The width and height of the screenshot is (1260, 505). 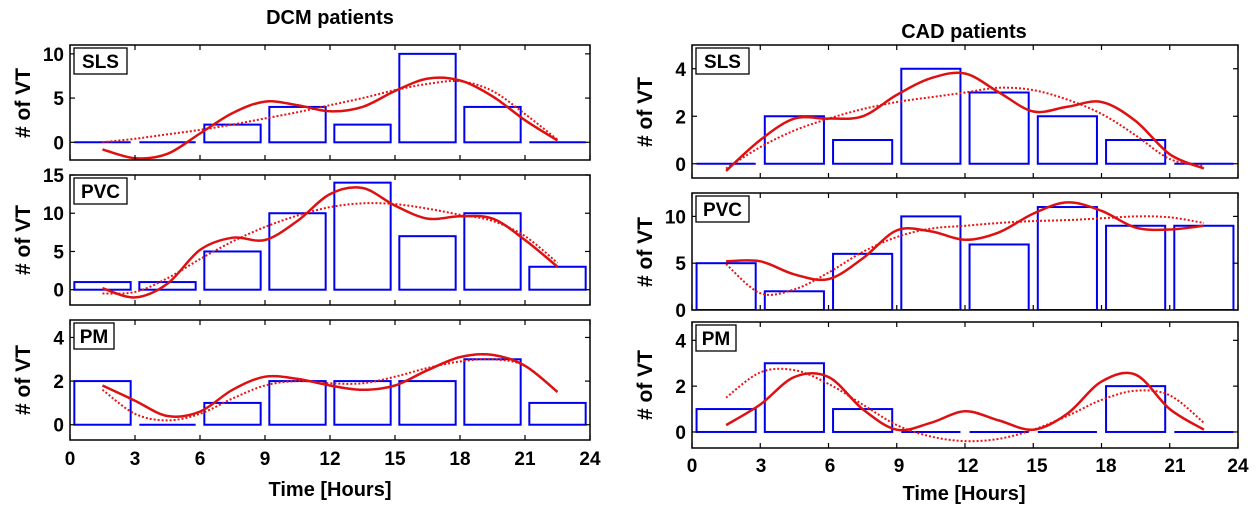 I want to click on cad-pvc-panel: 0 5 10 # of VT PVC, so click(x=936, y=257).